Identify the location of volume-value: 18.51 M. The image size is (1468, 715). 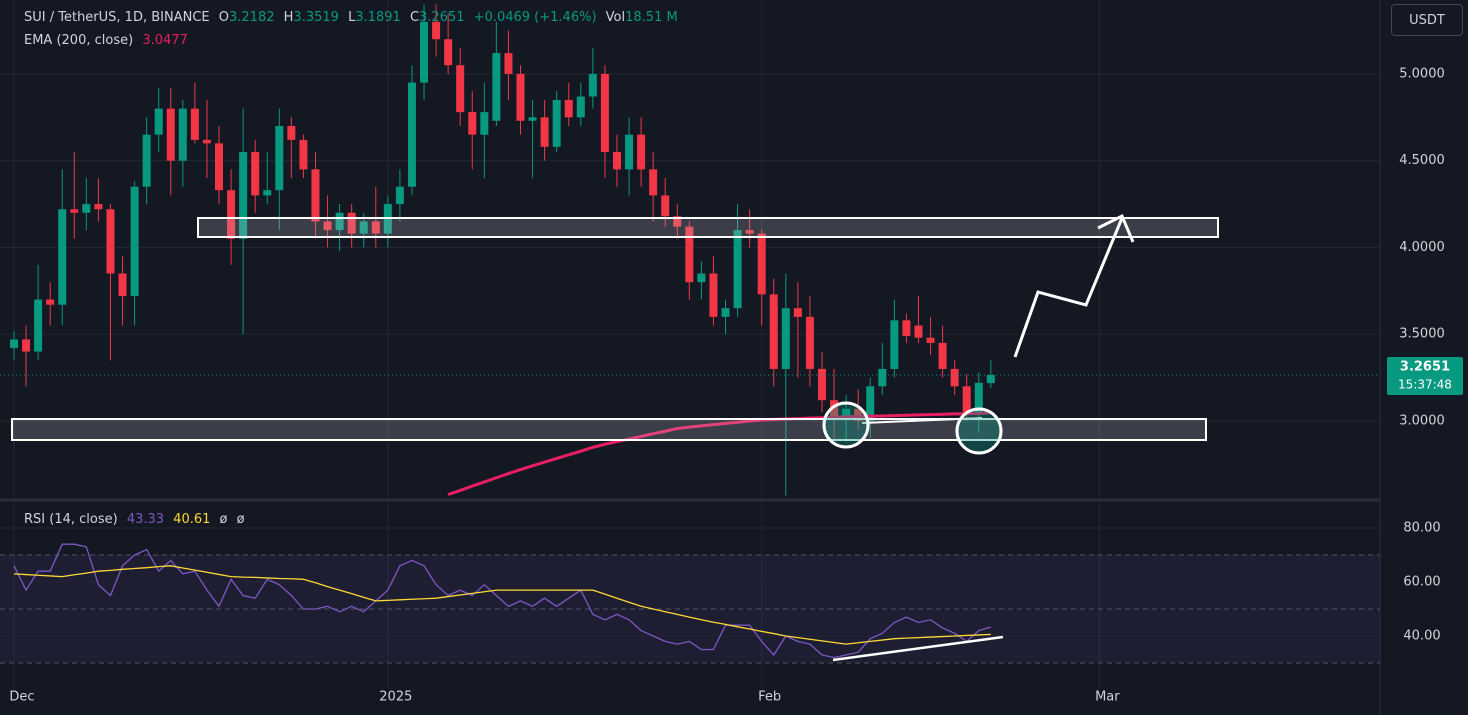
(651, 17).